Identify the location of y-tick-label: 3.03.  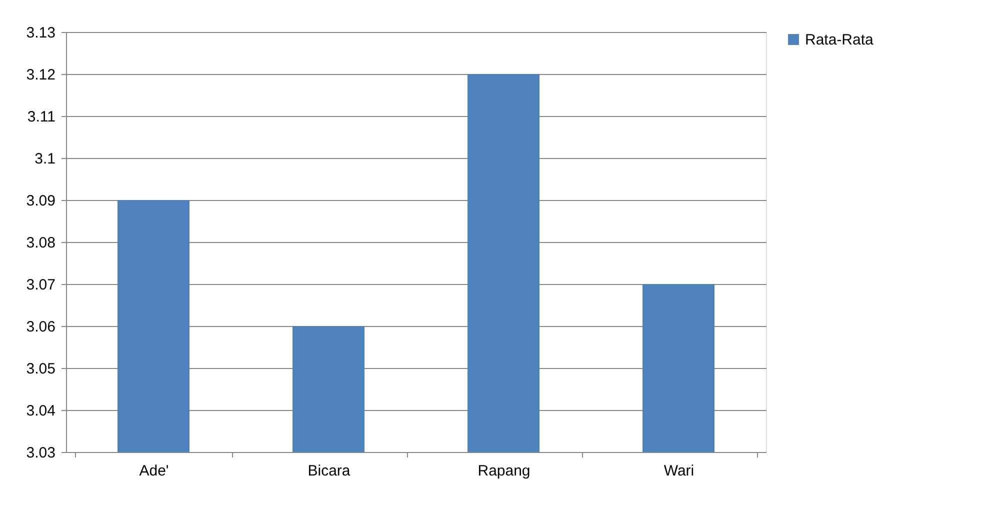
(41, 453).